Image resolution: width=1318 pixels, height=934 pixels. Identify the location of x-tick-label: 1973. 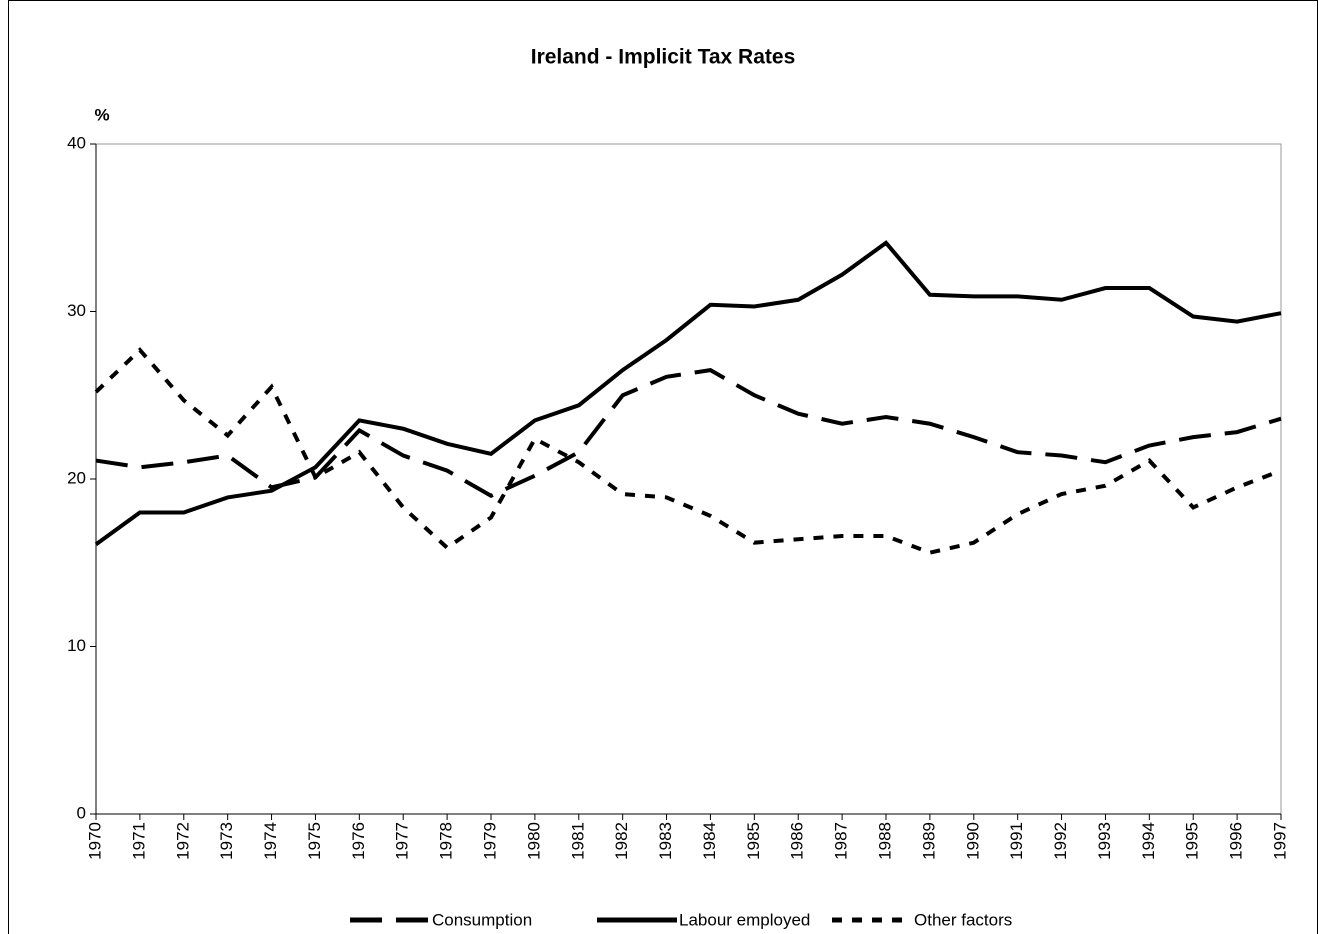
(226, 841).